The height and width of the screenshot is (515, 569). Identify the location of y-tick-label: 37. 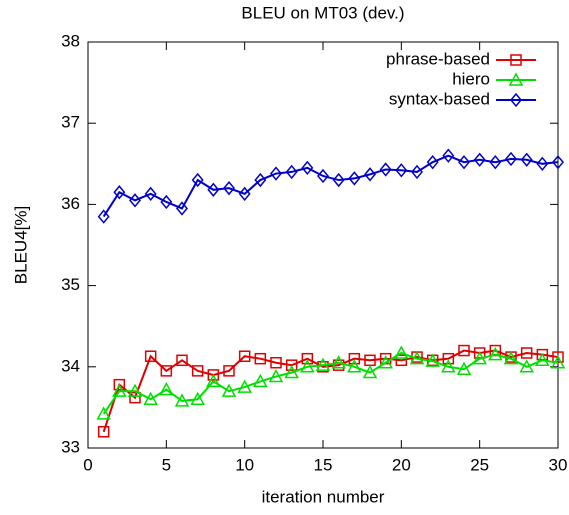
(70, 122).